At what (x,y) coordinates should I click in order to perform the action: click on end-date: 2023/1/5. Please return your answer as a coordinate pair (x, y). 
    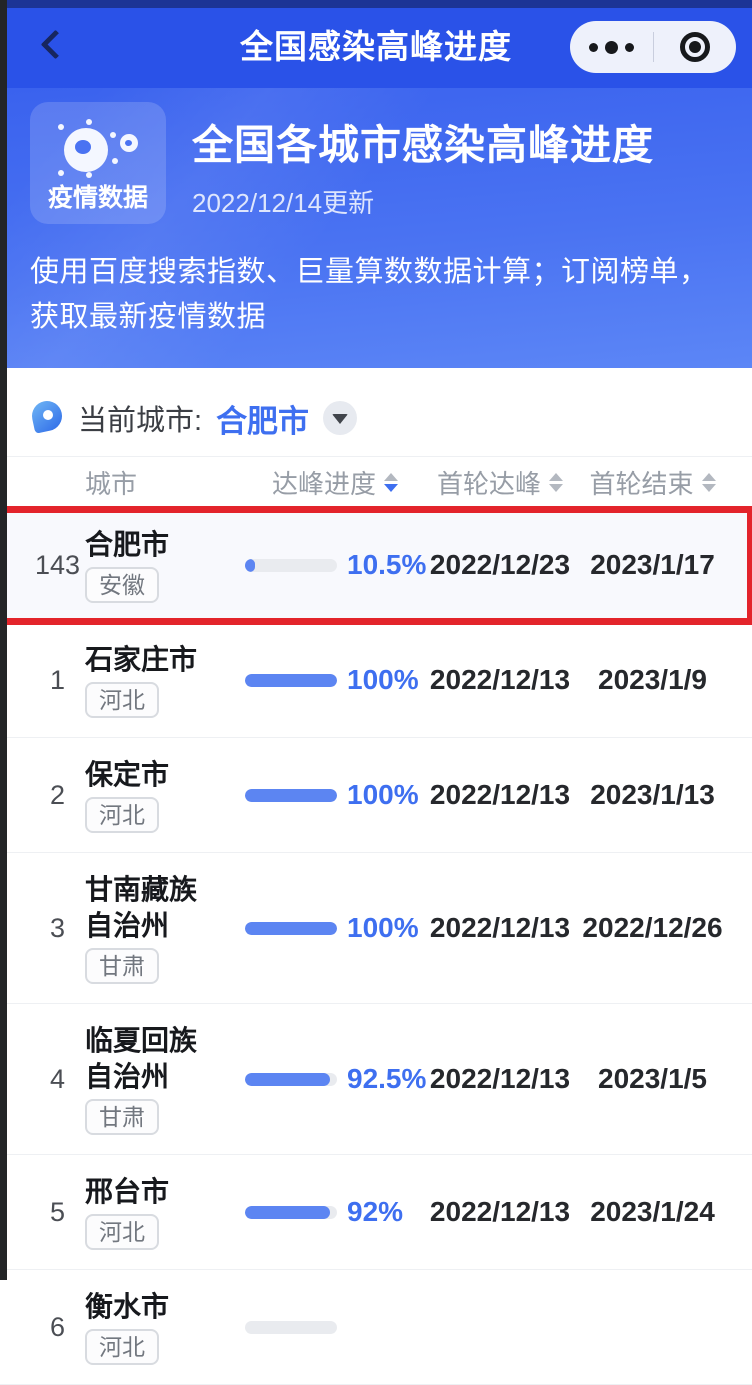
    Looking at the image, I should click on (652, 1078).